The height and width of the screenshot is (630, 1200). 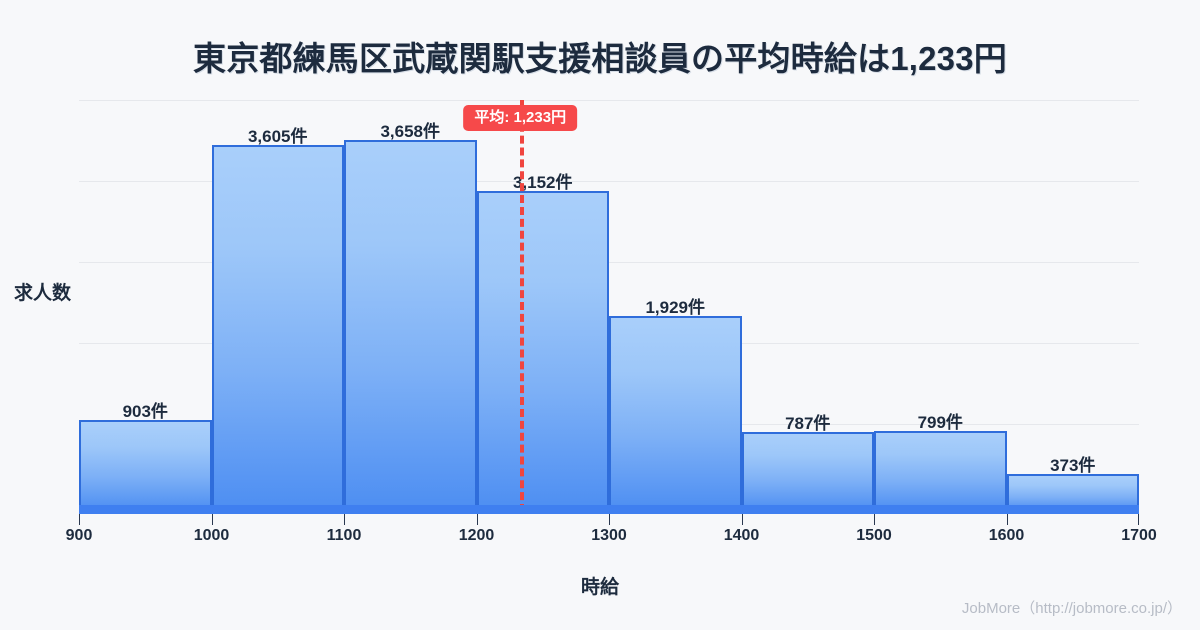 What do you see at coordinates (808, 423) in the screenshot?
I see `bar-value-label: 787件` at bounding box center [808, 423].